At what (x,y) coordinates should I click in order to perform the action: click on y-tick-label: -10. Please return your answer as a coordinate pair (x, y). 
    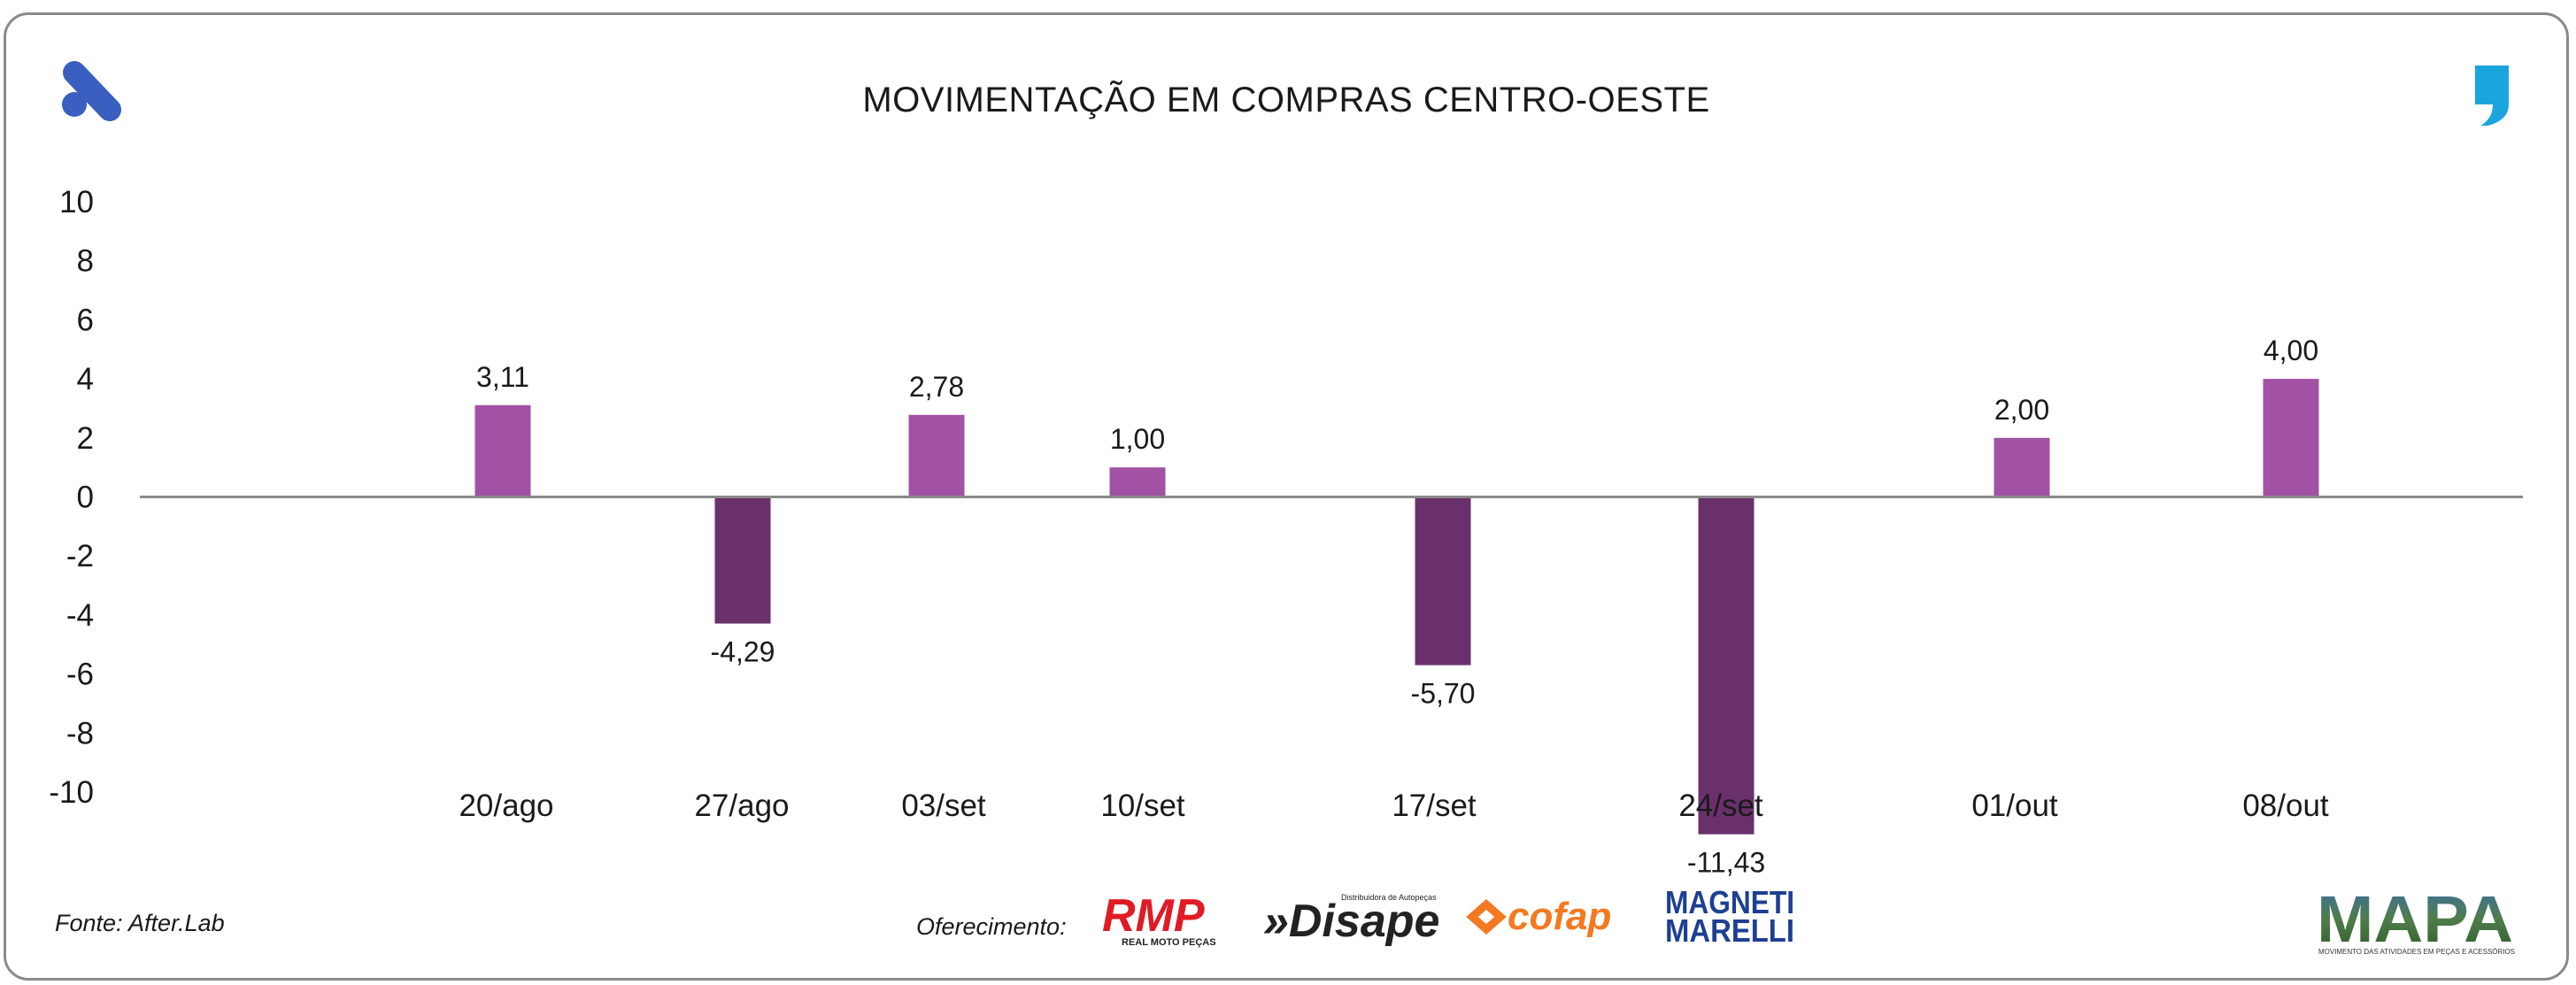
    Looking at the image, I should click on (71, 792).